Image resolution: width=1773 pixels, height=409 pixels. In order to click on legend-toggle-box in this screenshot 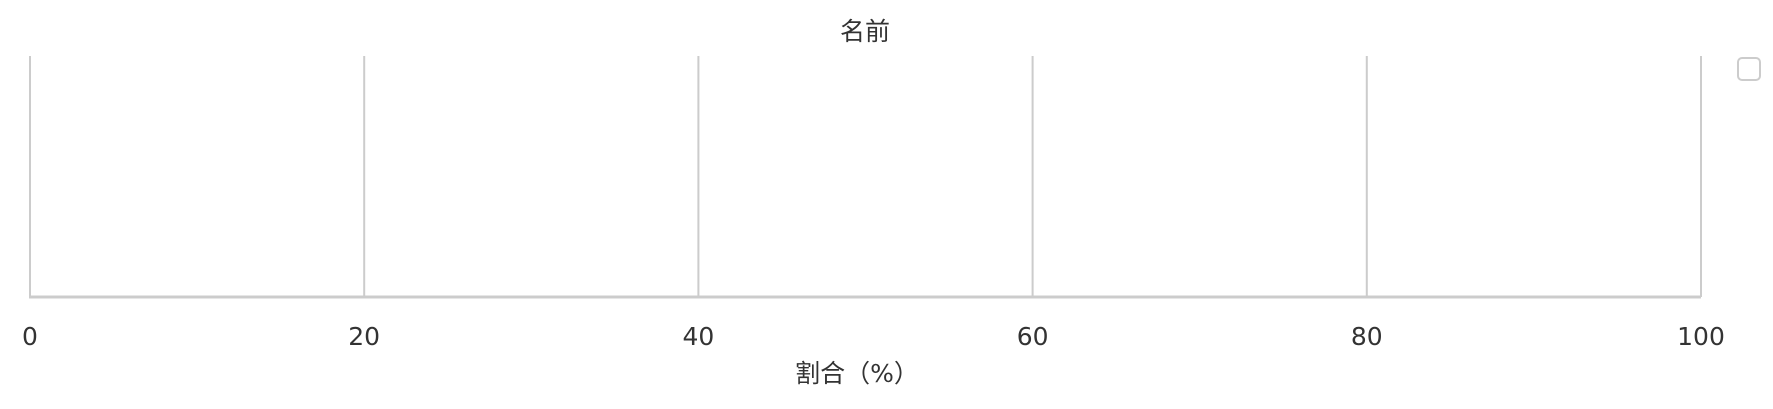, I will do `click(1749, 69)`.